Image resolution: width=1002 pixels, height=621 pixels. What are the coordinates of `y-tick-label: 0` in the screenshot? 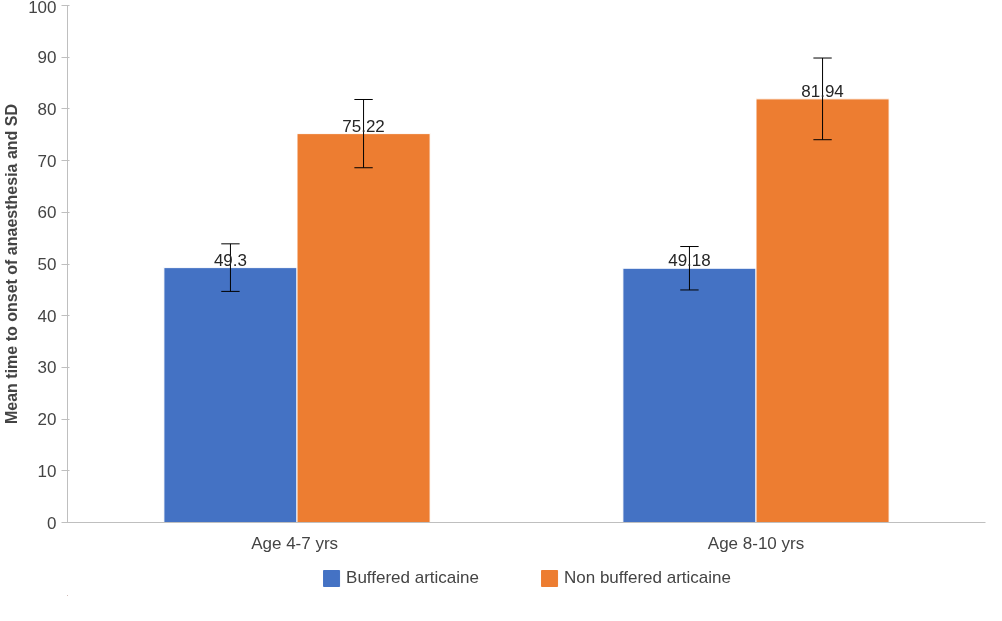 It's located at (52, 523).